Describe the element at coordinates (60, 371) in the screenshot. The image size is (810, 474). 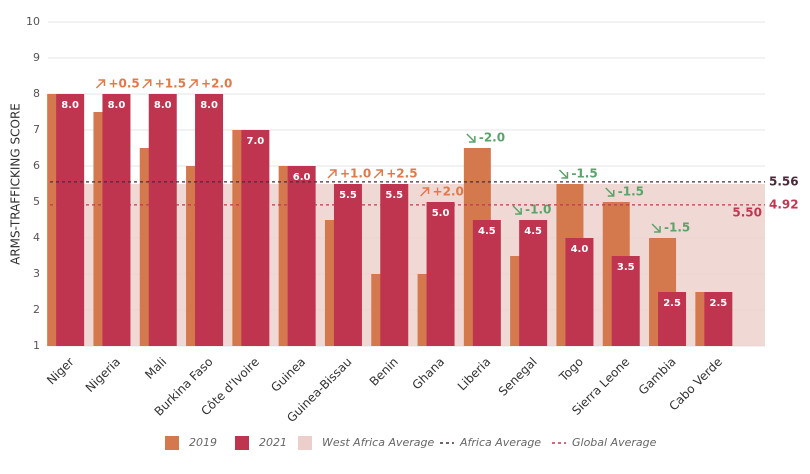
I see `x-tick-label: Niger` at that location.